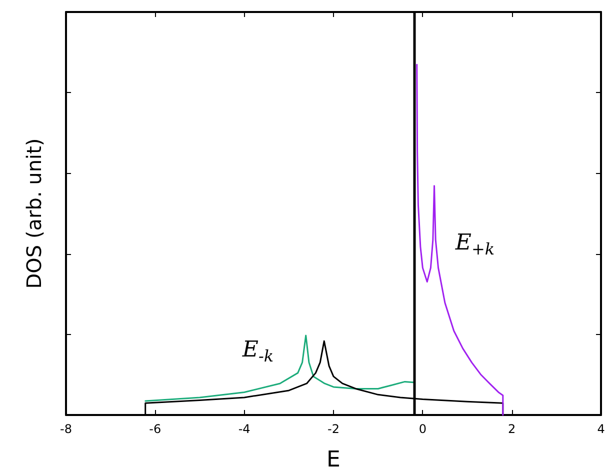 Image resolution: width=612 pixels, height=476 pixels. I want to click on x-tick-label: 4, so click(601, 429).